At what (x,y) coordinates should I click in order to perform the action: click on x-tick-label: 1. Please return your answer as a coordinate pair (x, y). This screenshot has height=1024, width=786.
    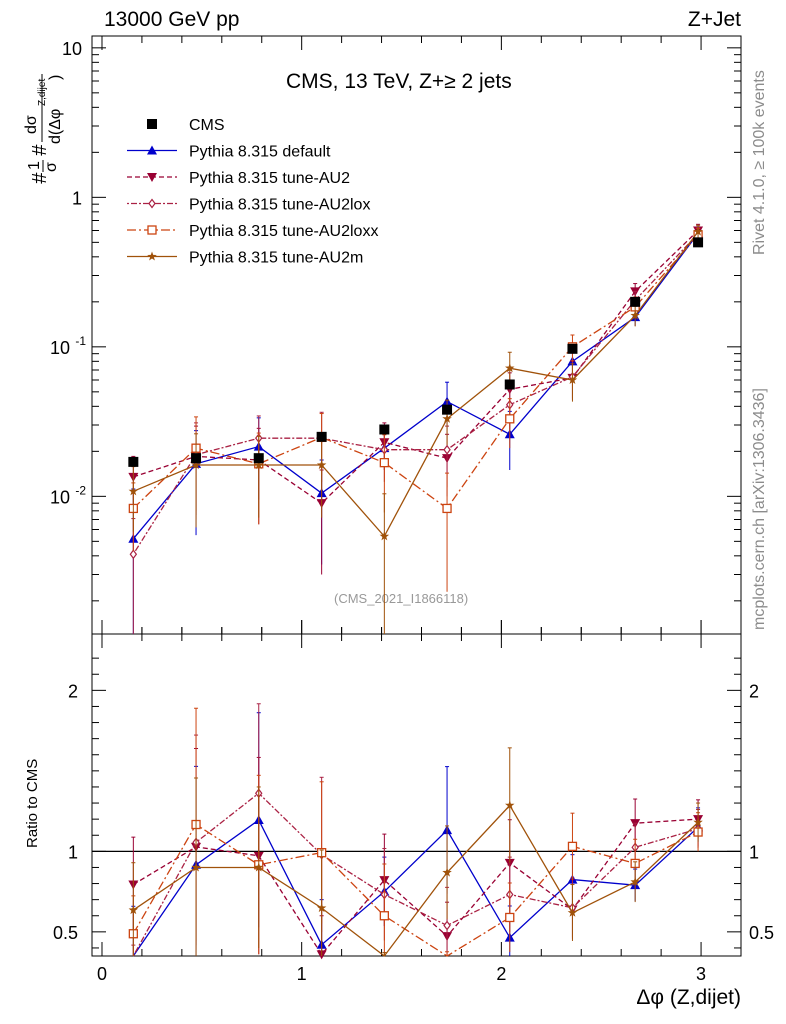
    Looking at the image, I should click on (302, 974).